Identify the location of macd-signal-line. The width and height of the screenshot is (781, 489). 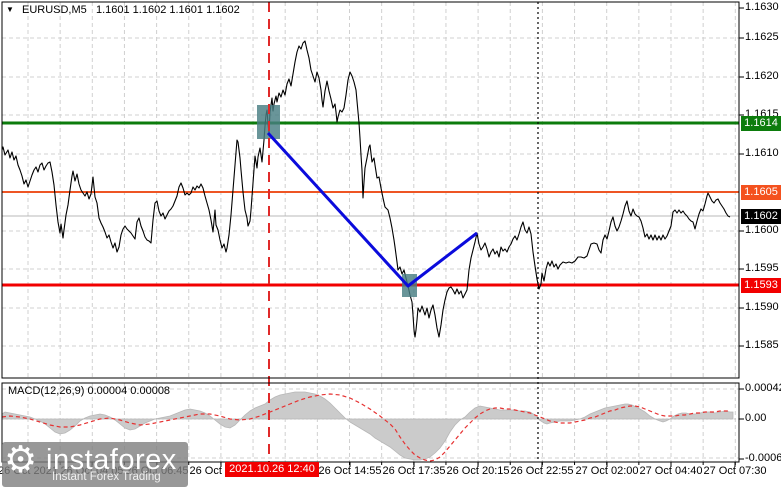
(365, 427).